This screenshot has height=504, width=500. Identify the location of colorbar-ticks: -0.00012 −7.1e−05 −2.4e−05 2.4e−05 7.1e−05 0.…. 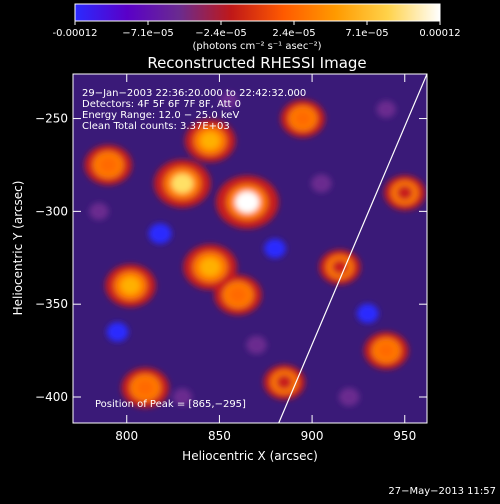
(257, 30).